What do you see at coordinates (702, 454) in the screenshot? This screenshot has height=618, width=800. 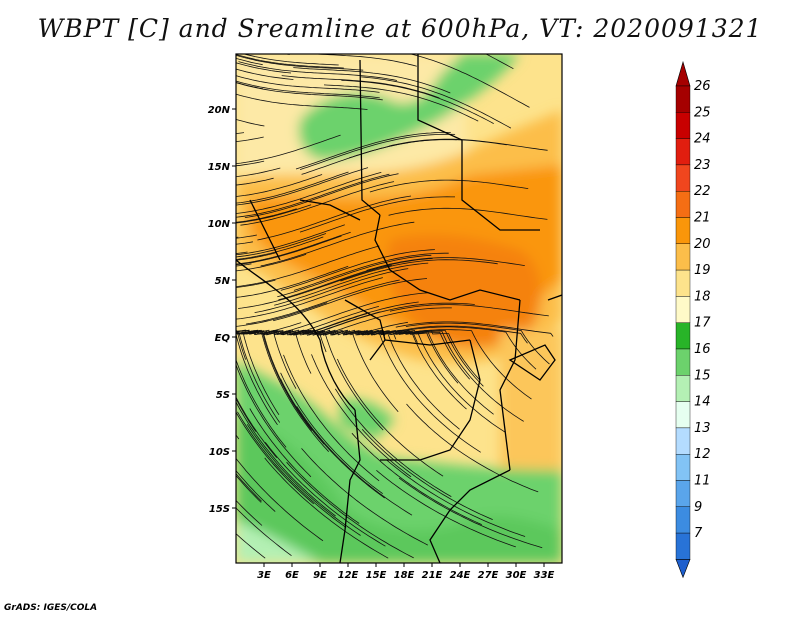 I see `colorbar-label: 12` at bounding box center [702, 454].